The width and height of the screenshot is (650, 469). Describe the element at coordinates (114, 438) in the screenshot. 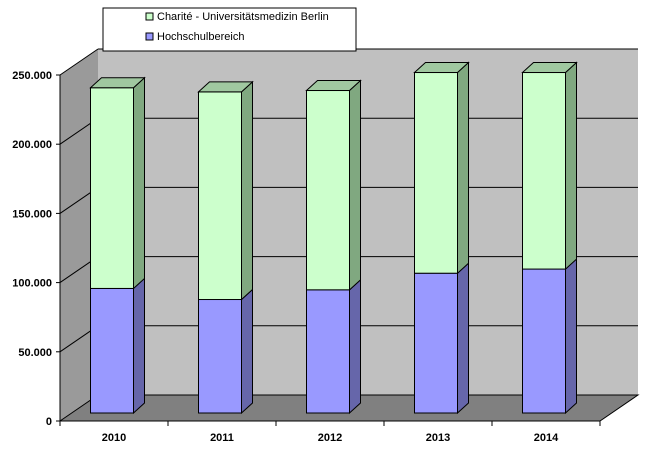

I see `x-tick-label: 2010` at that location.